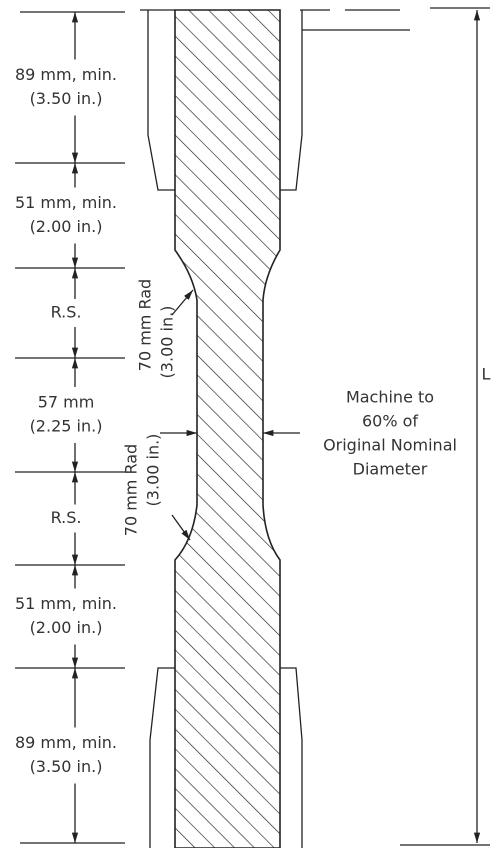 The image size is (496, 848). I want to click on note-line: 60% of, so click(390, 421).